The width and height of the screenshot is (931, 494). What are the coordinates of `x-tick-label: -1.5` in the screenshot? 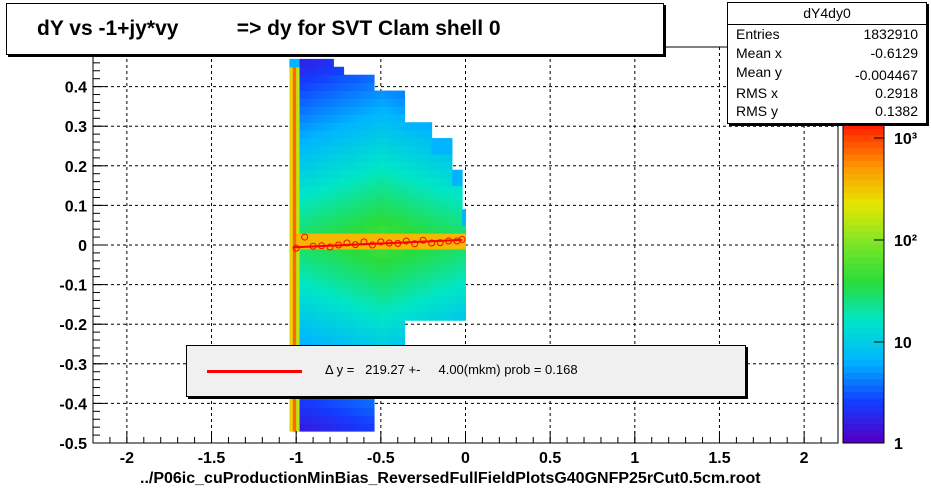 It's located at (212, 458).